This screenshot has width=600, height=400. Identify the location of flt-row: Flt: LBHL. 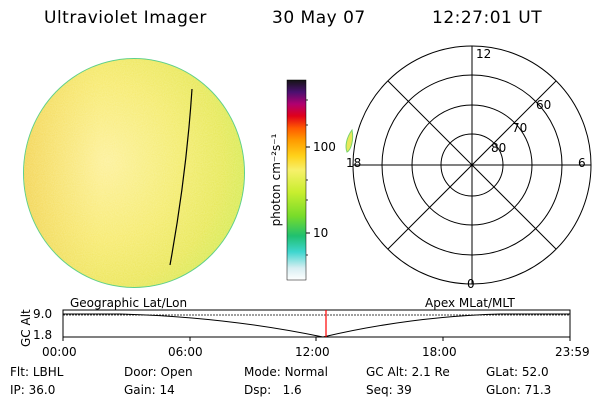
(36, 372).